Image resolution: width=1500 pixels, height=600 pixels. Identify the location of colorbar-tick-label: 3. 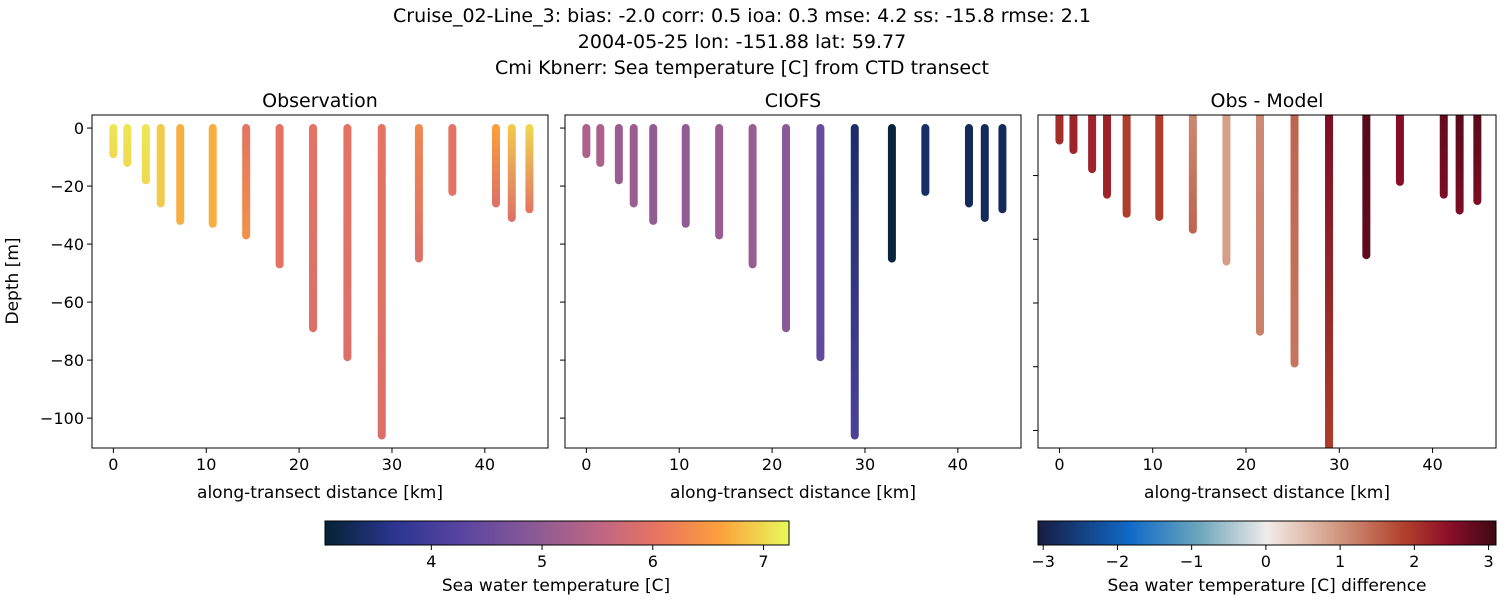
(1488, 561).